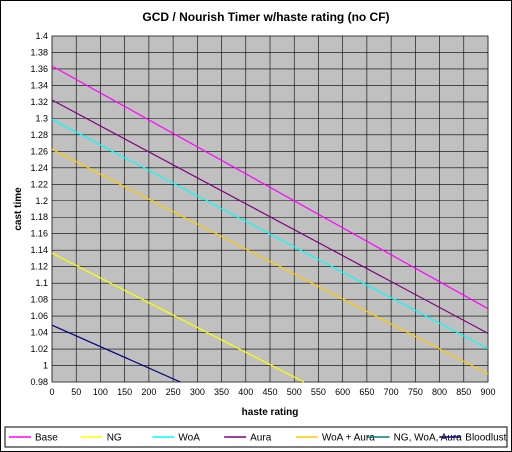  I want to click on legend-label: Aura, so click(261, 438).